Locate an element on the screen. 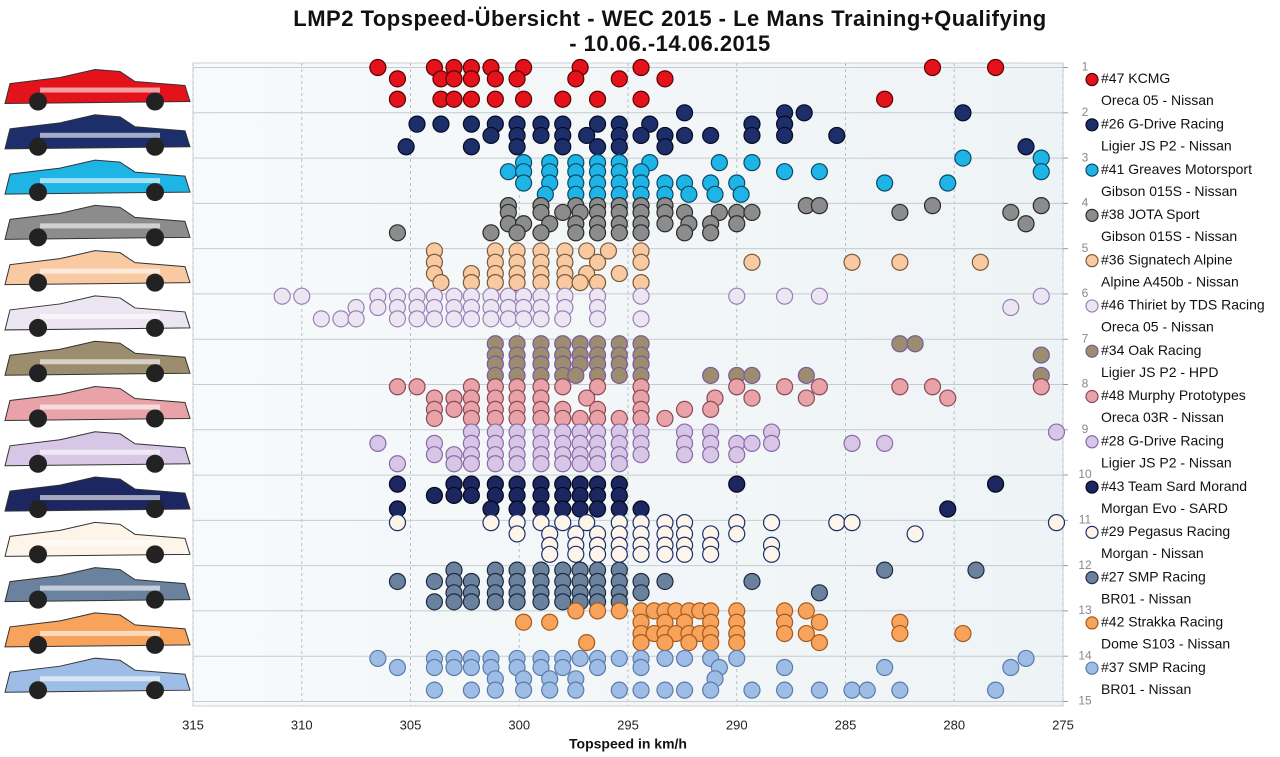  legend-sublabel: Ligier JS P2 - Nissan is located at coordinates (1166, 146).